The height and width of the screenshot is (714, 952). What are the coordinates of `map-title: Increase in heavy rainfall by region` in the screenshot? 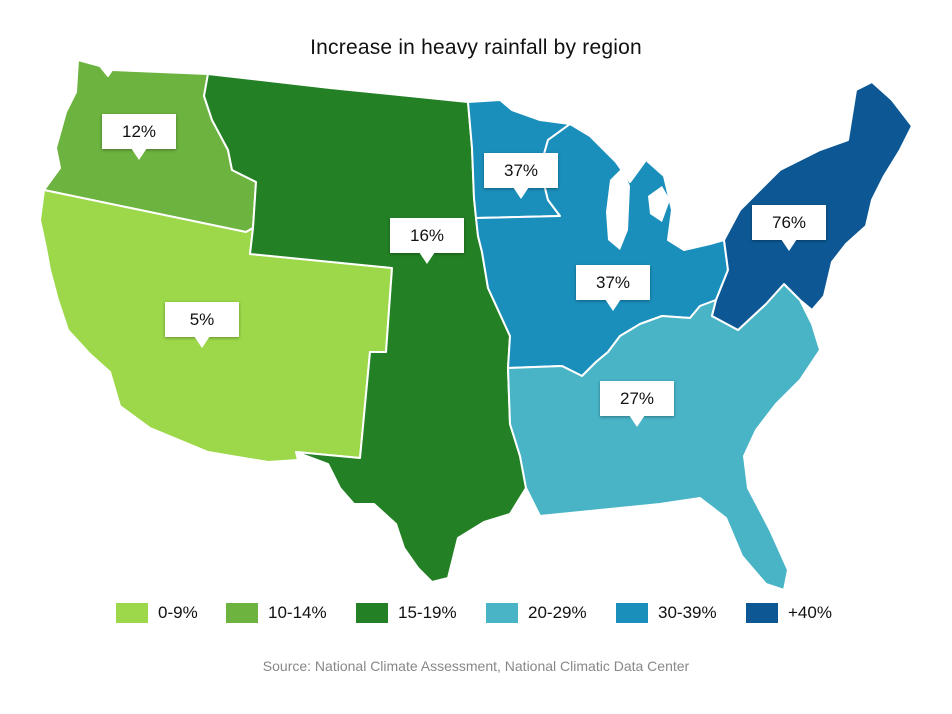 It's located at (476, 47).